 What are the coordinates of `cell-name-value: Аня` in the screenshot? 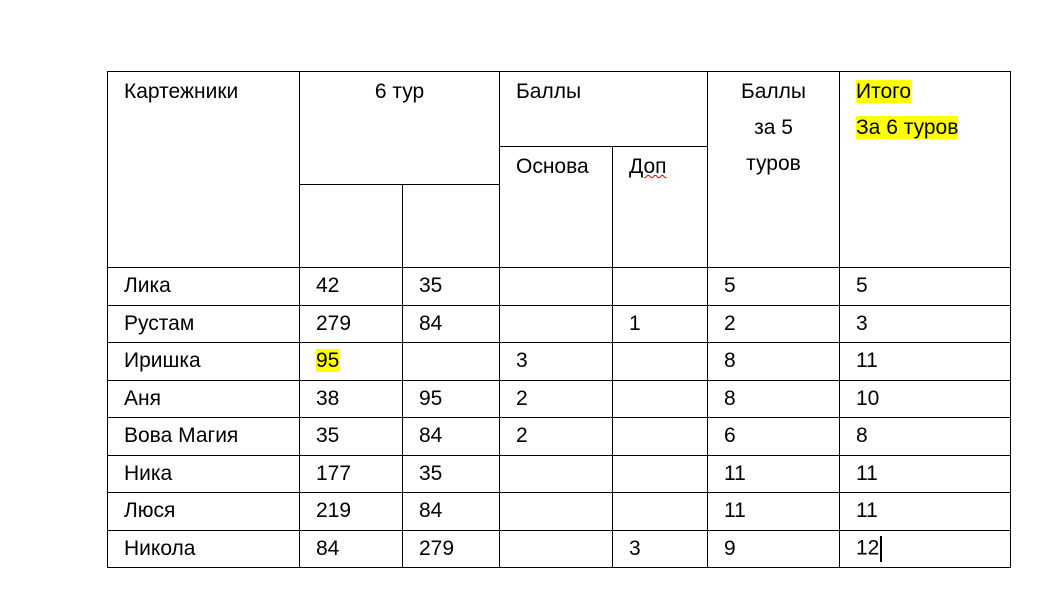 It's located at (142, 398).